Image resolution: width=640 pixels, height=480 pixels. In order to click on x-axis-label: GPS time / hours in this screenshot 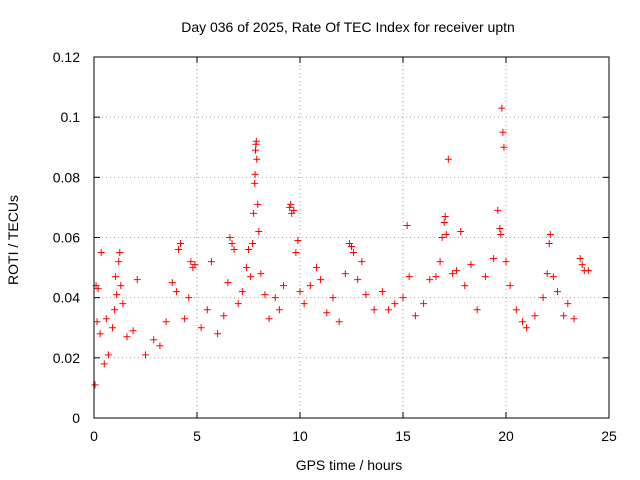, I will do `click(349, 465)`.